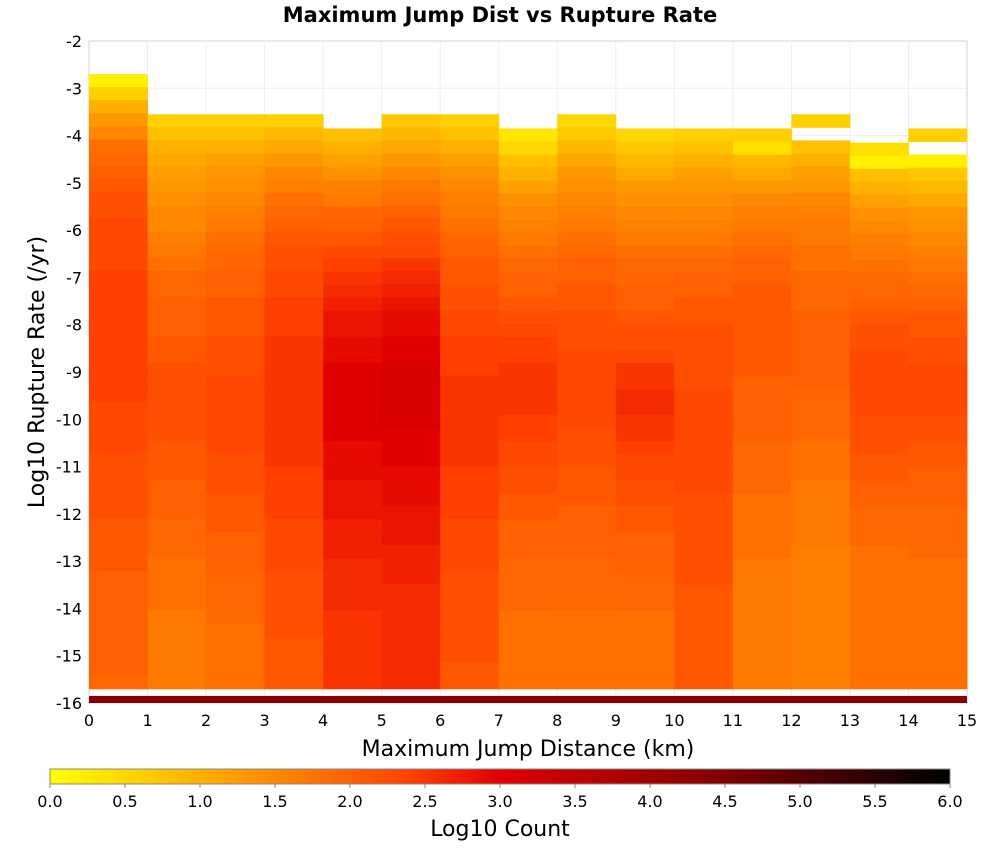 The image size is (1000, 850). I want to click on y-tick-label: -3, so click(74, 88).